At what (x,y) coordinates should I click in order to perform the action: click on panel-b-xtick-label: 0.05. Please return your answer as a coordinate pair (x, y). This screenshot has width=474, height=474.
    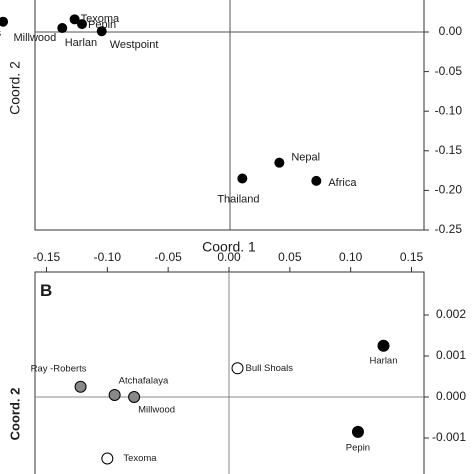
    Looking at the image, I should click on (290, 257).